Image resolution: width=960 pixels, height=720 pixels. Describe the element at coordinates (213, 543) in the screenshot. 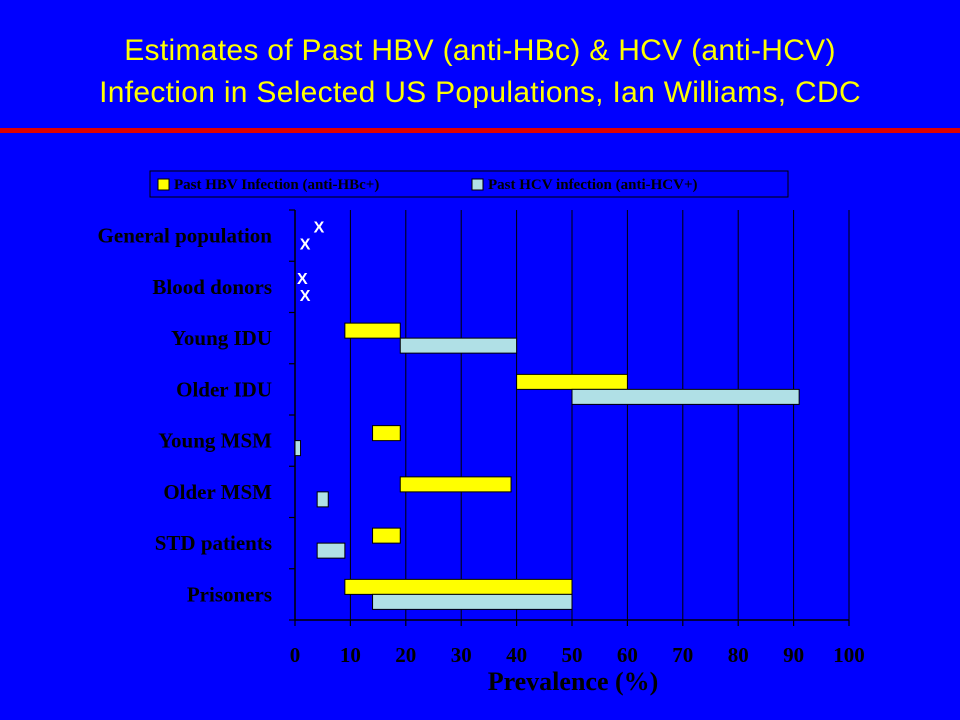

I see `category-label-std-patients: STD patients` at that location.